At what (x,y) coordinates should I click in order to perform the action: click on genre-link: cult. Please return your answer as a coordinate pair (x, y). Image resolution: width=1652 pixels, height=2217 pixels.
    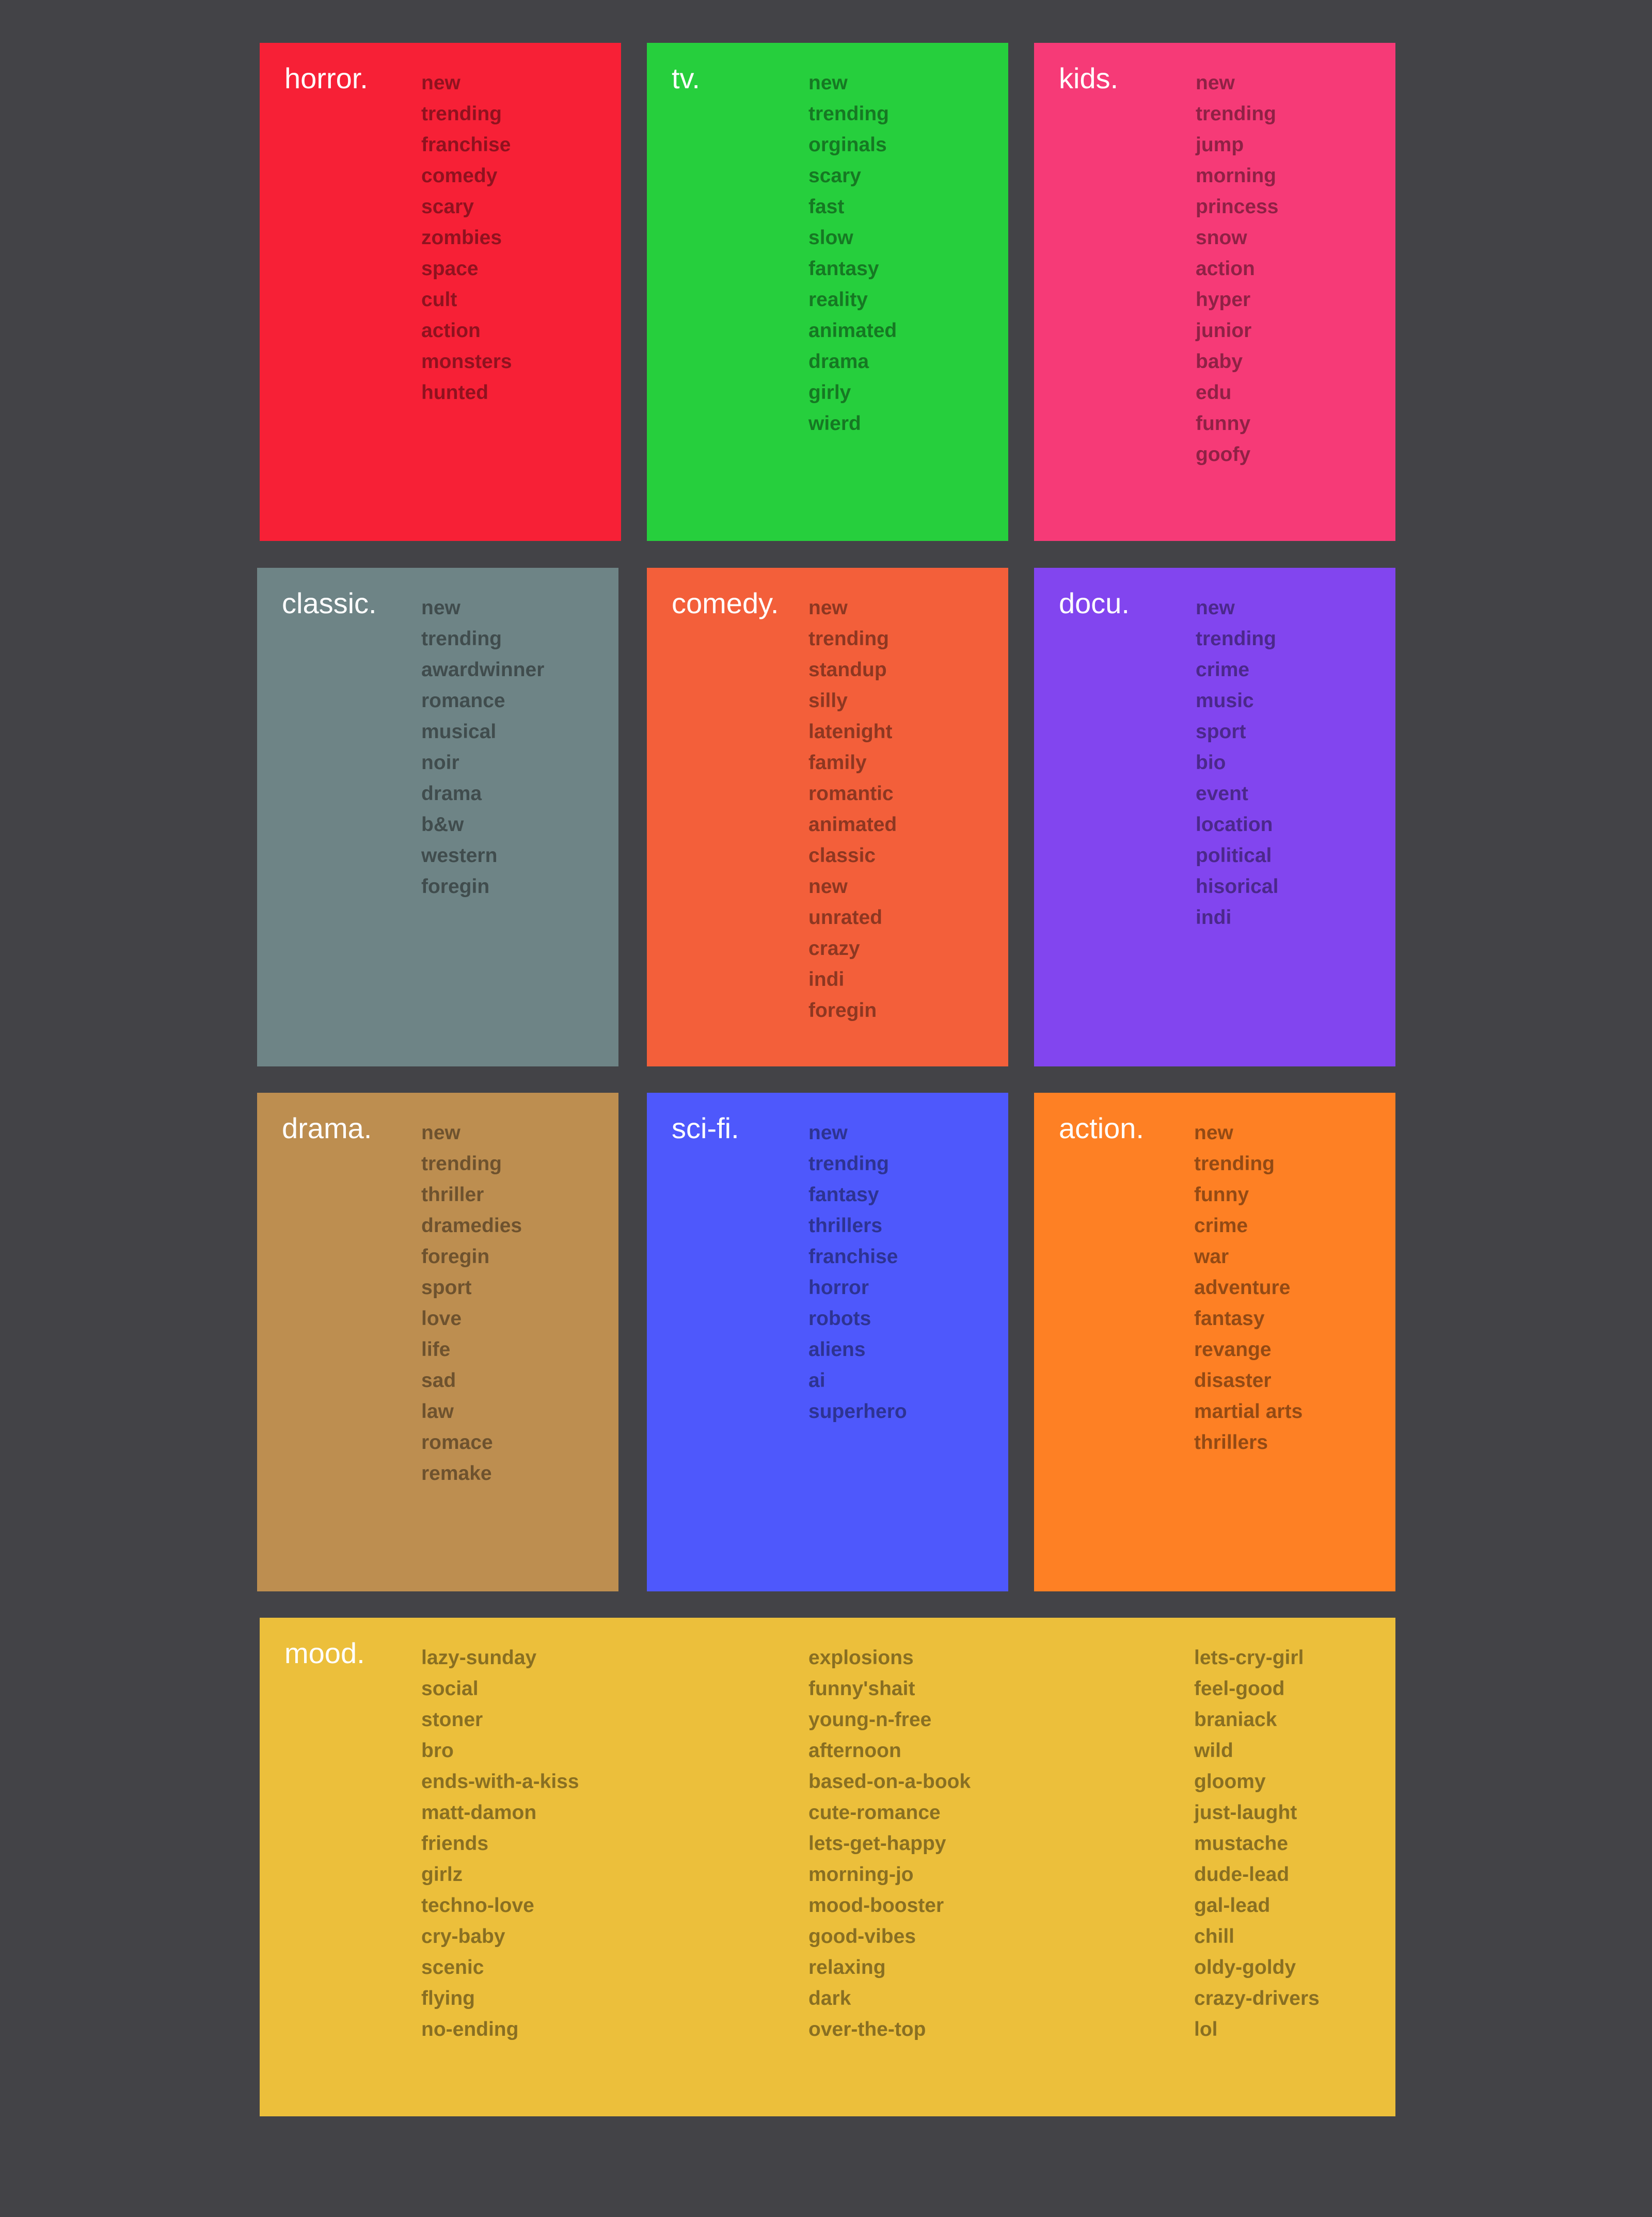
    Looking at the image, I should click on (439, 300).